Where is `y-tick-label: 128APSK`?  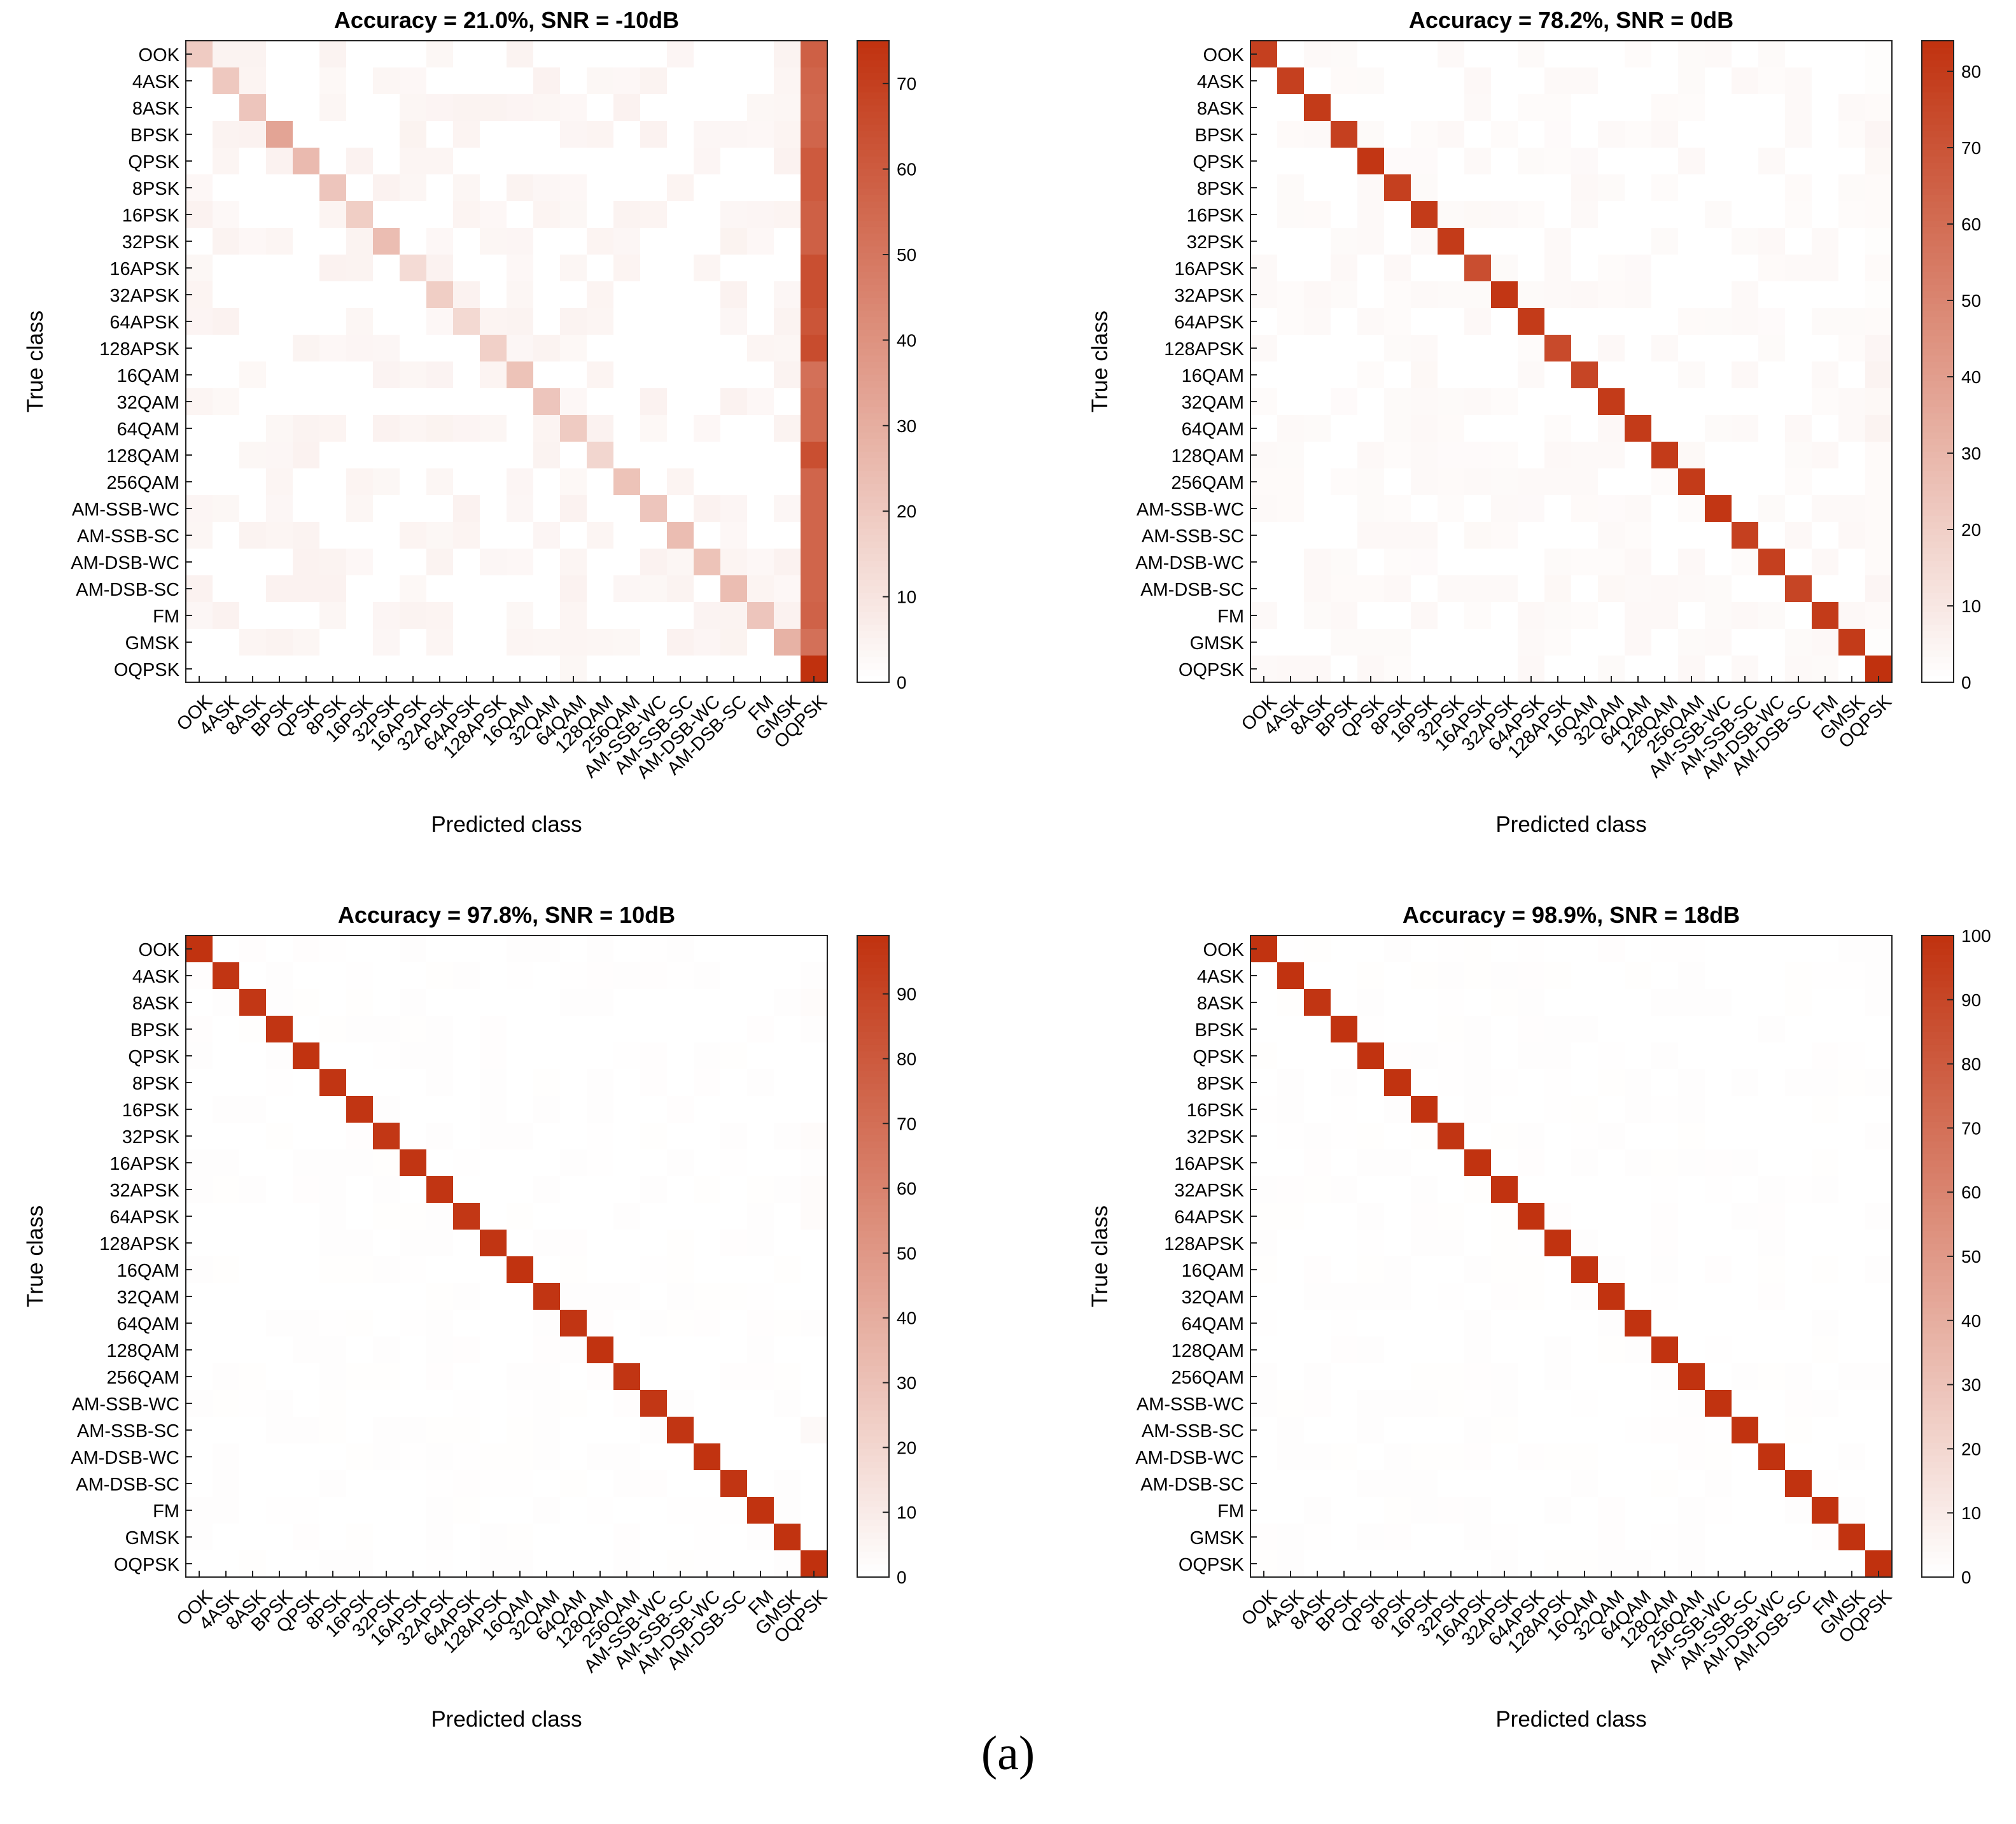
y-tick-label: 128APSK is located at coordinates (139, 350).